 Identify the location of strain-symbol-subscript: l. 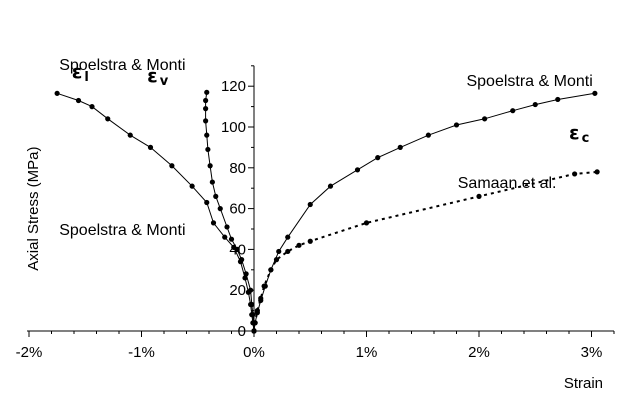
(86, 77).